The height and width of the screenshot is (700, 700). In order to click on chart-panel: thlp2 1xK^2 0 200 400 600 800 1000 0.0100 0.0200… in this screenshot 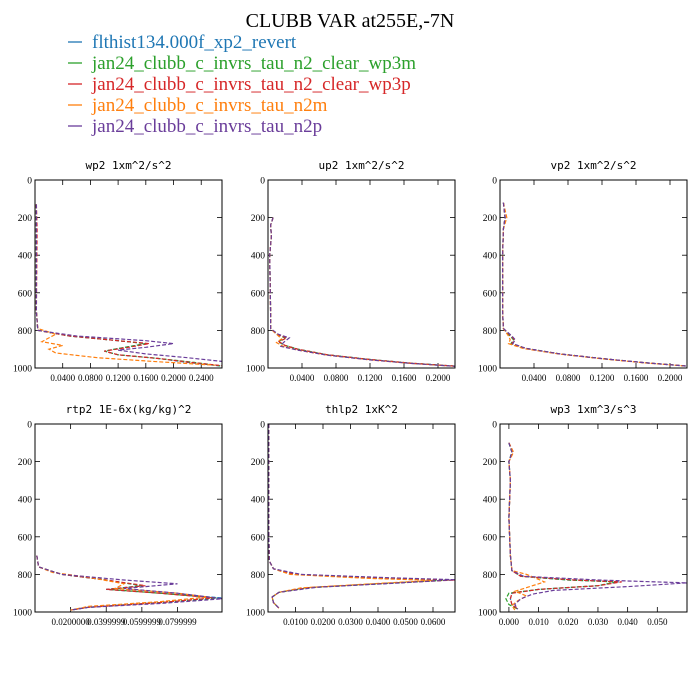, I will do `click(351, 515)`.